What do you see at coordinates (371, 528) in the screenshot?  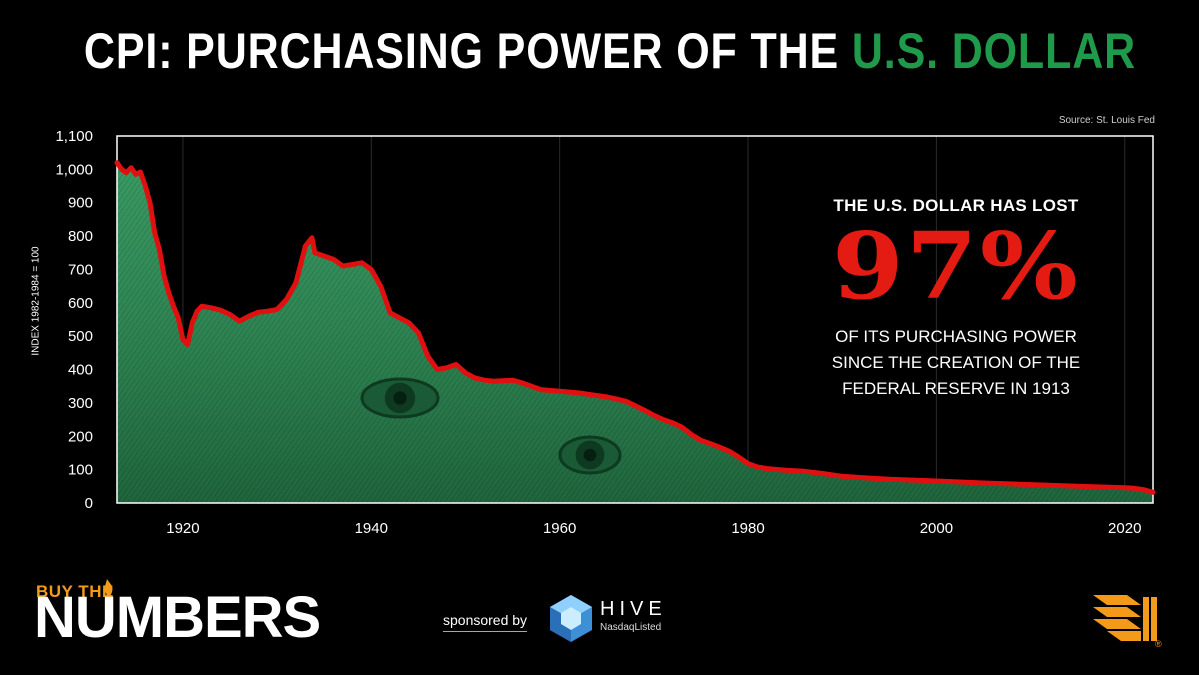 I see `x-tick-label: 1940` at bounding box center [371, 528].